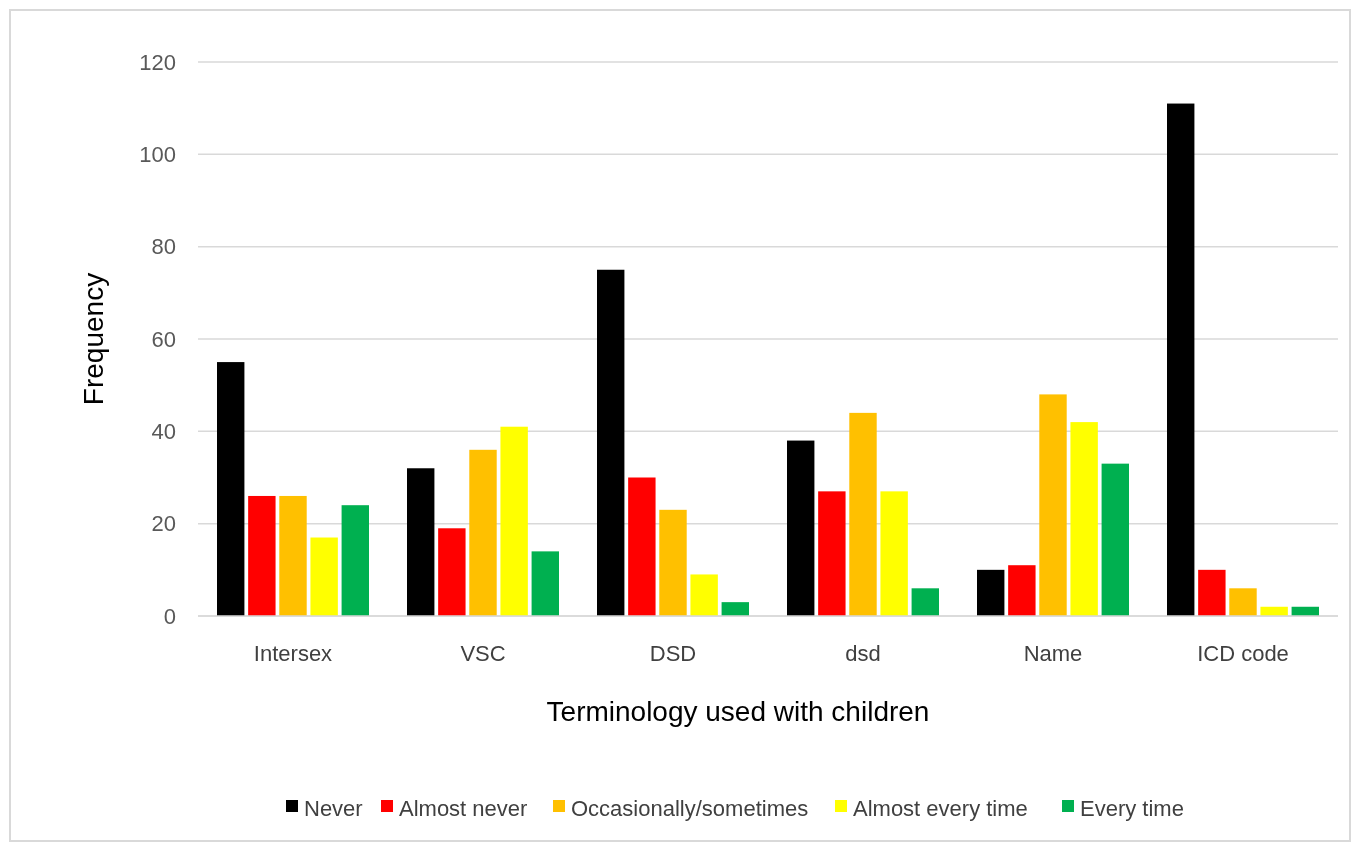  I want to click on legend-label: Occasionally/sometimes, so click(690, 808).